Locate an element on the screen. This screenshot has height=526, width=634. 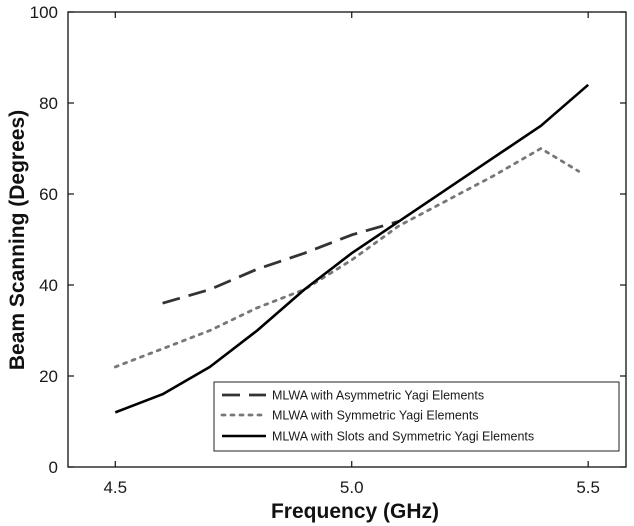
y-tick-label: 0 is located at coordinates (53, 467).